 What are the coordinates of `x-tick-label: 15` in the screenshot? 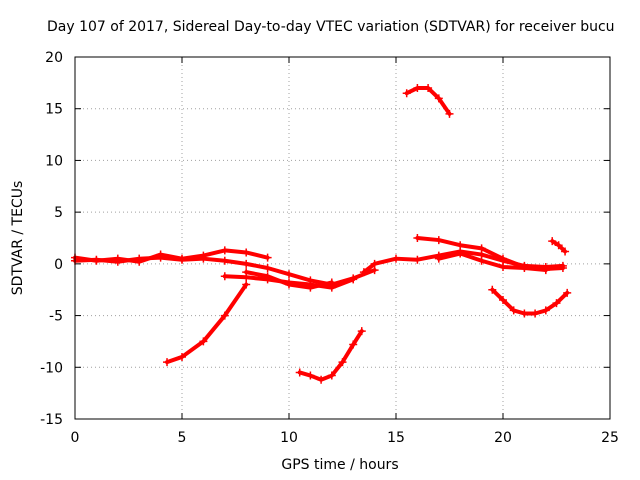 It's located at (396, 438).